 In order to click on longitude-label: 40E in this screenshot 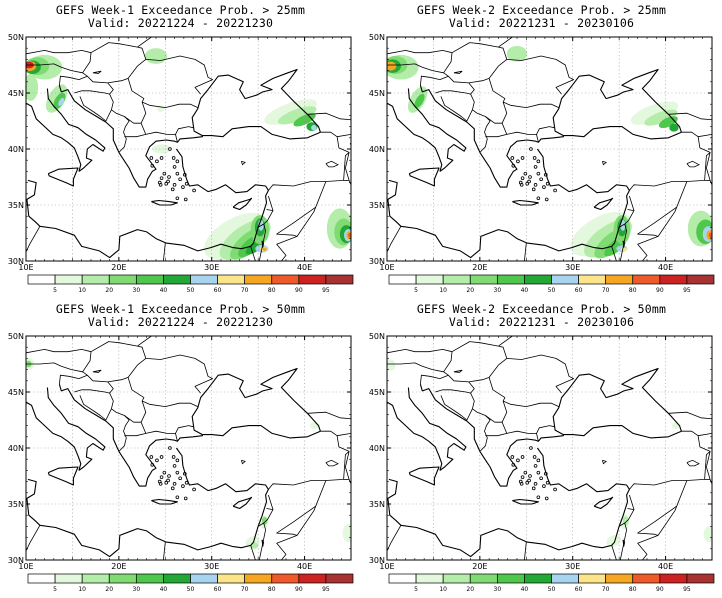, I will do `click(304, 267)`.